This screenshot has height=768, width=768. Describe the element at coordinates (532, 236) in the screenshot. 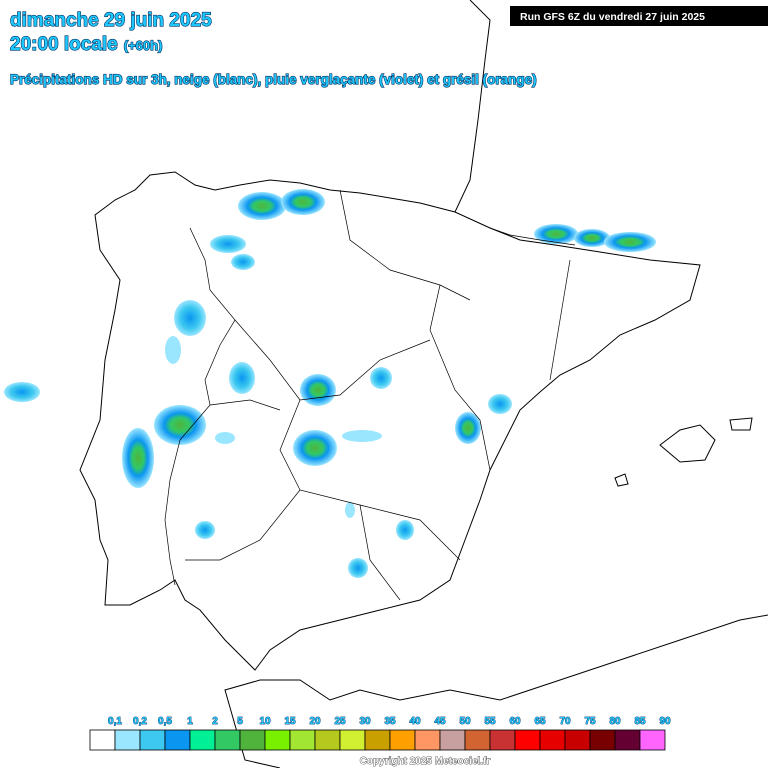

I see `france-border` at that location.